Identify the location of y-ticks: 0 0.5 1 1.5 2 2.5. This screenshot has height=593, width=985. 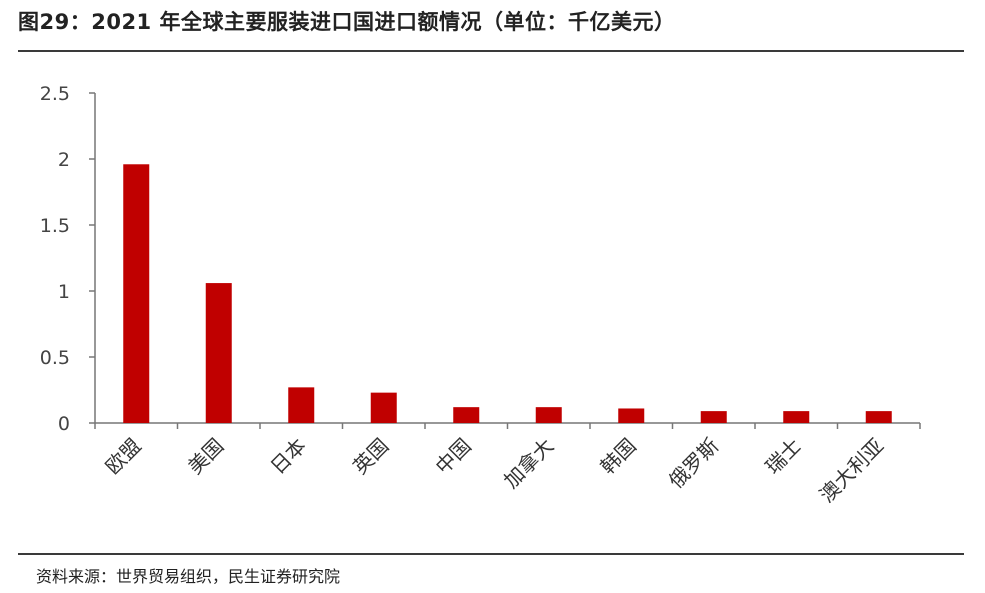
(67, 259).